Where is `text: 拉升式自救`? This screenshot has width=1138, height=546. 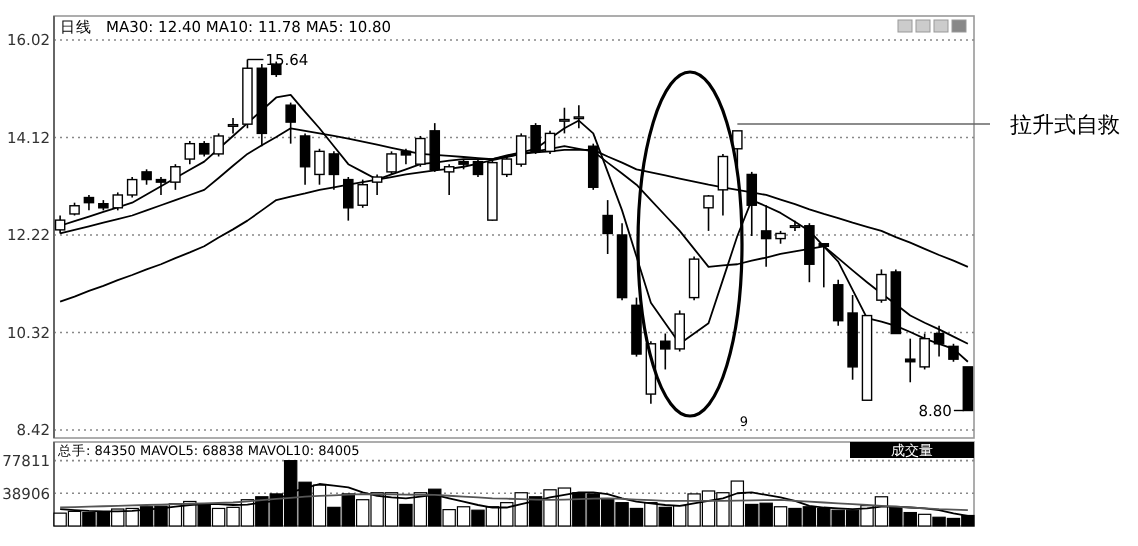
text: 拉升式自救 is located at coordinates (1065, 124).